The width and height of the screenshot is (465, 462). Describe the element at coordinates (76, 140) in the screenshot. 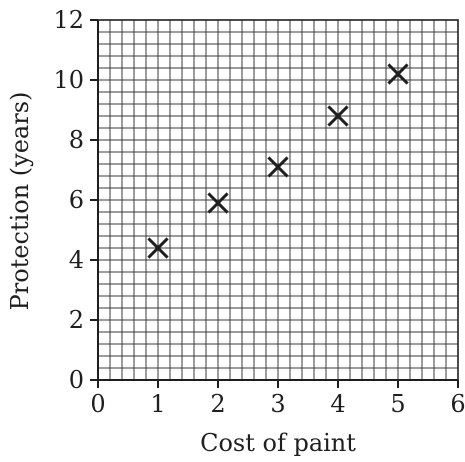

I see `y-tick-label: 8` at that location.